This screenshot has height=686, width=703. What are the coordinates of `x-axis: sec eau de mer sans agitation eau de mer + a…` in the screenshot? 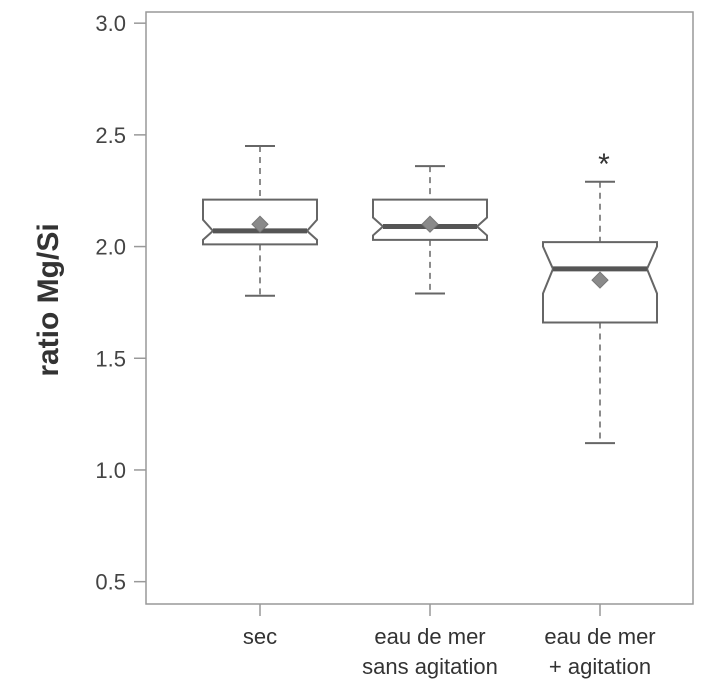 It's located at (449, 641).